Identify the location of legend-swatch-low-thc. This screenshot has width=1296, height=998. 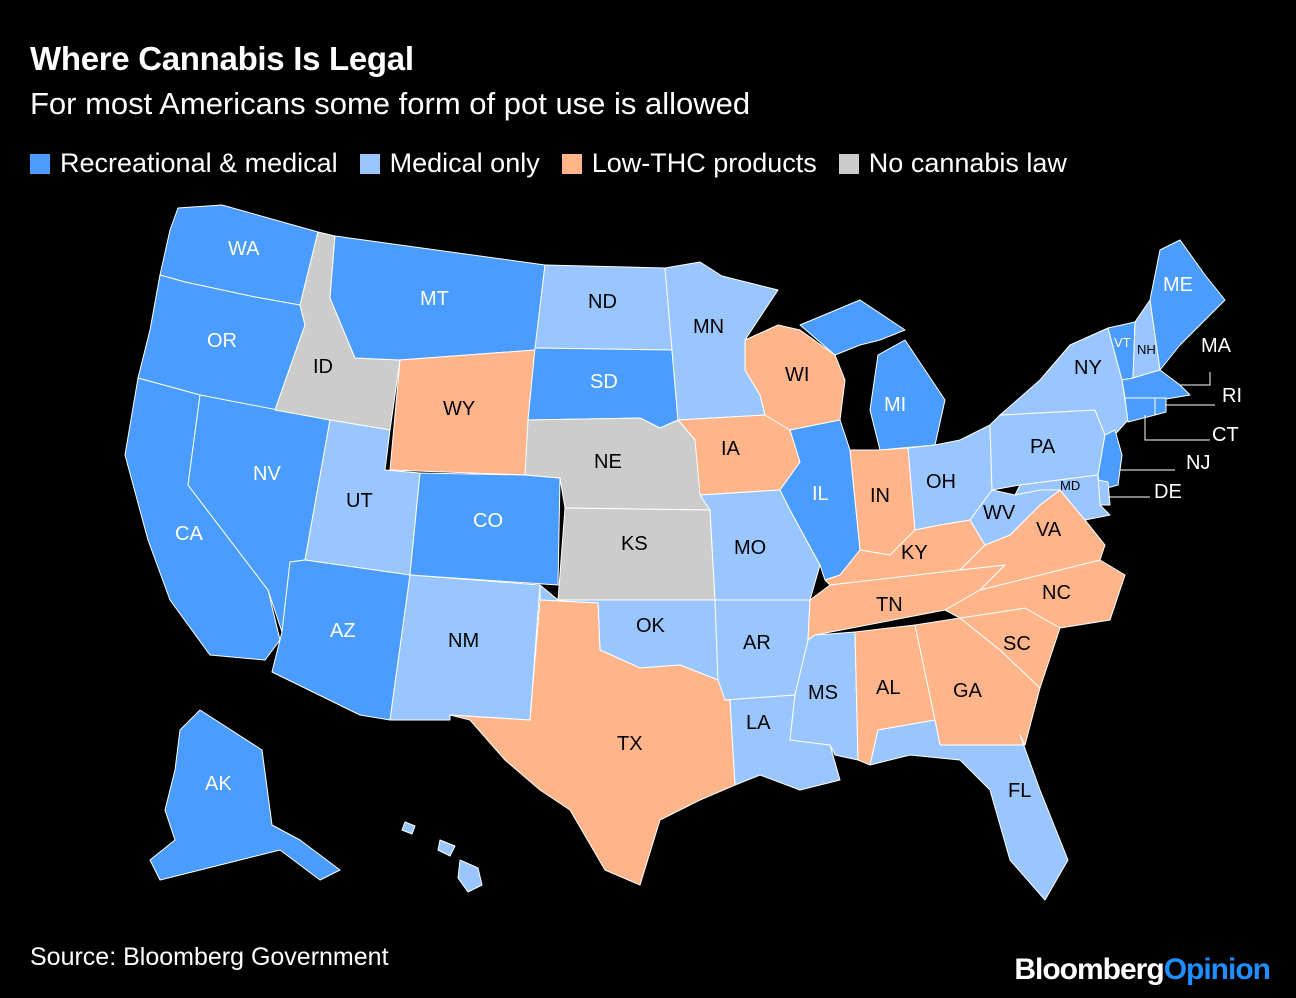
(571, 163).